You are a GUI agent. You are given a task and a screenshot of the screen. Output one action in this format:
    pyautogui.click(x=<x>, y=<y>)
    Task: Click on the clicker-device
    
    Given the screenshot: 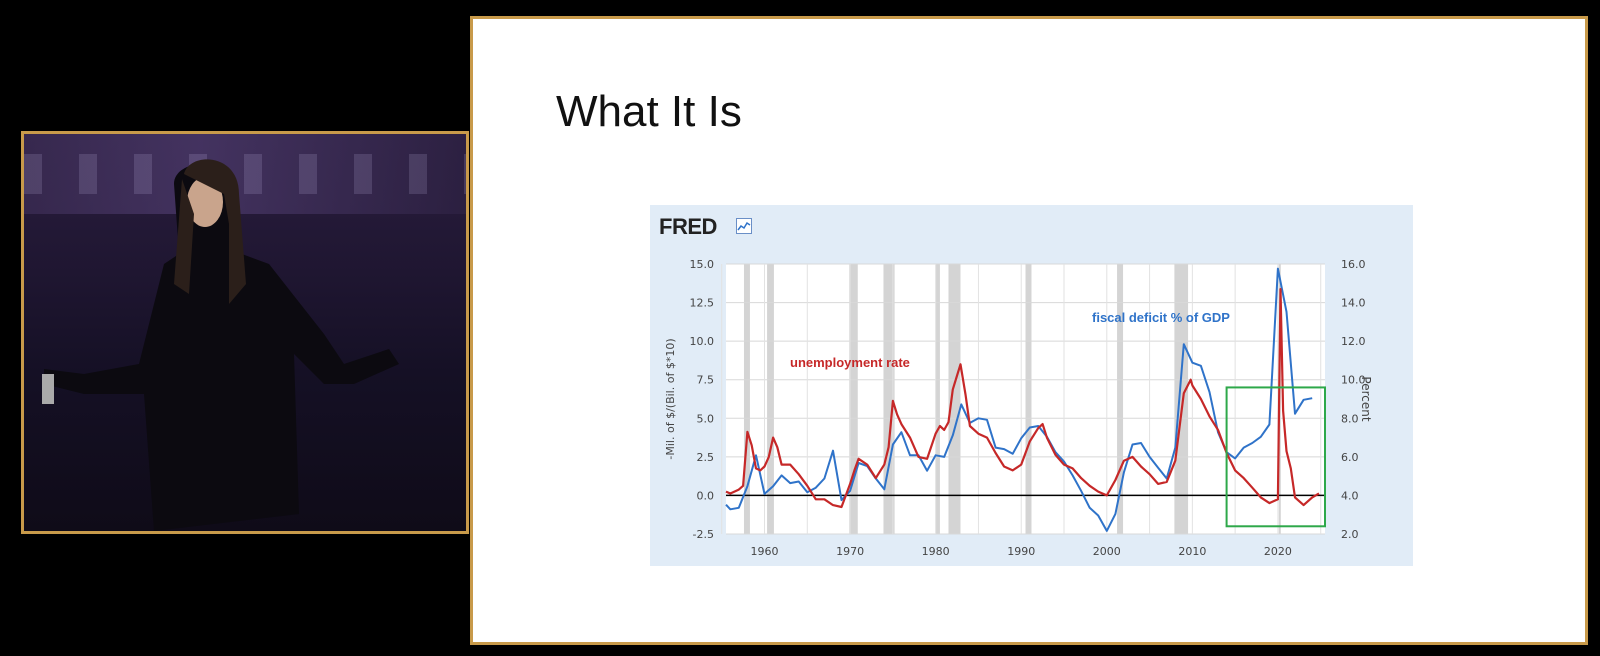 What is the action you would take?
    pyautogui.click(x=48, y=389)
    